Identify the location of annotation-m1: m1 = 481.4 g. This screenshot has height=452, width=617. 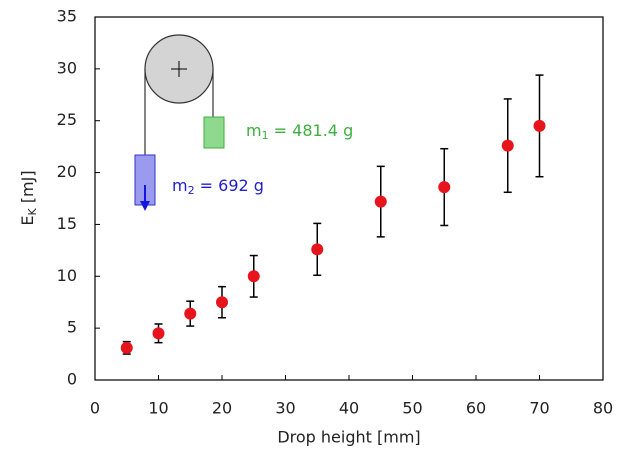
(299, 132).